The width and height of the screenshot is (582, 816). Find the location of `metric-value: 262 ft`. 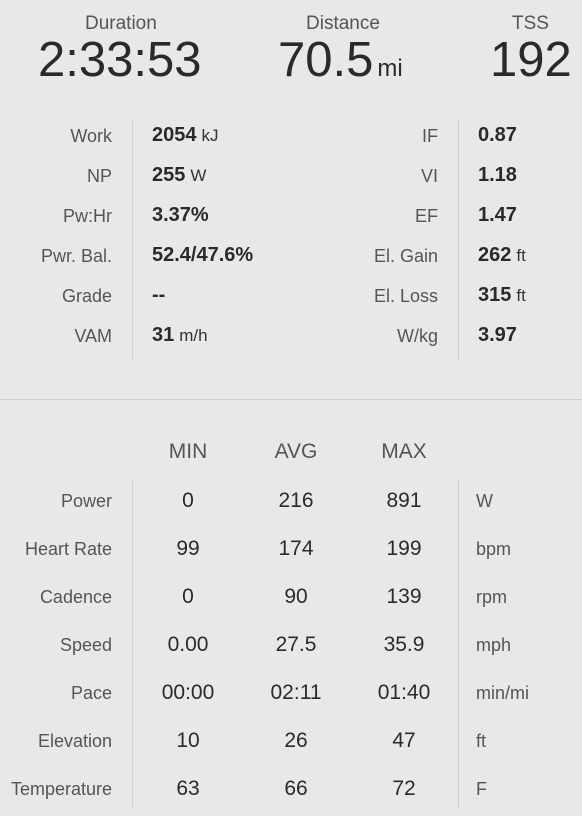

metric-value: 262 ft is located at coordinates (502, 255).